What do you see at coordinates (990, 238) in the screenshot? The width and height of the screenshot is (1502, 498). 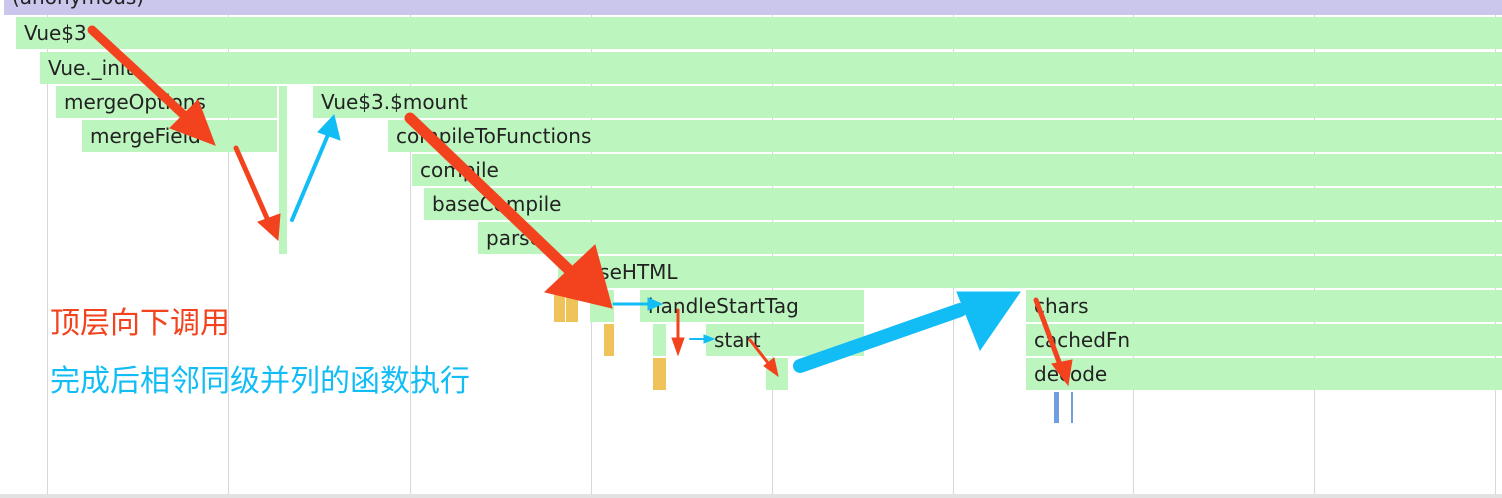 I see `frame-parse: parse` at bounding box center [990, 238].